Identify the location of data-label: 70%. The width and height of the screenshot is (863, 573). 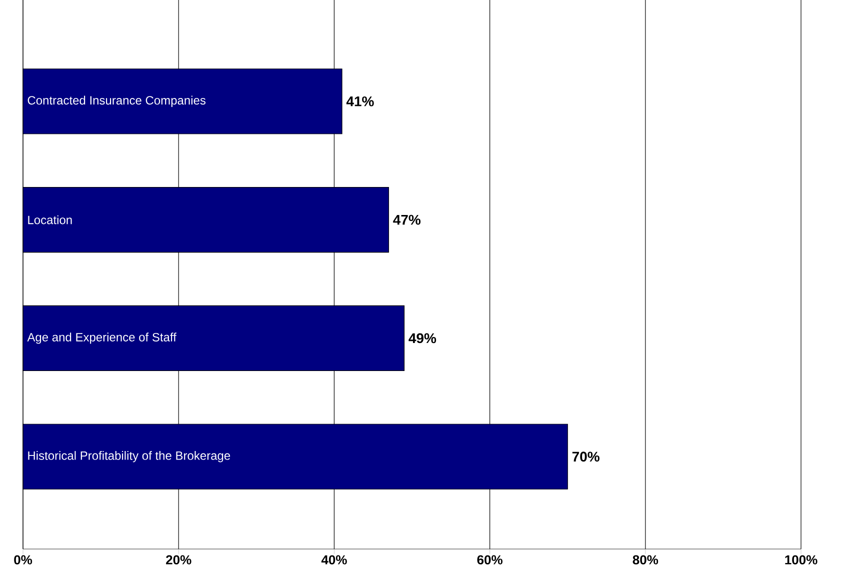
(586, 457).